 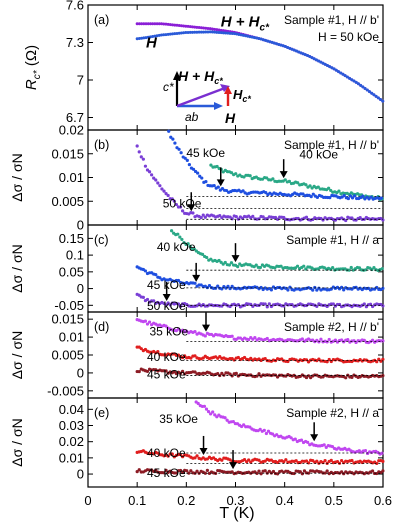 I want to click on y-tick-label: 0.05, so click(x=71, y=271).